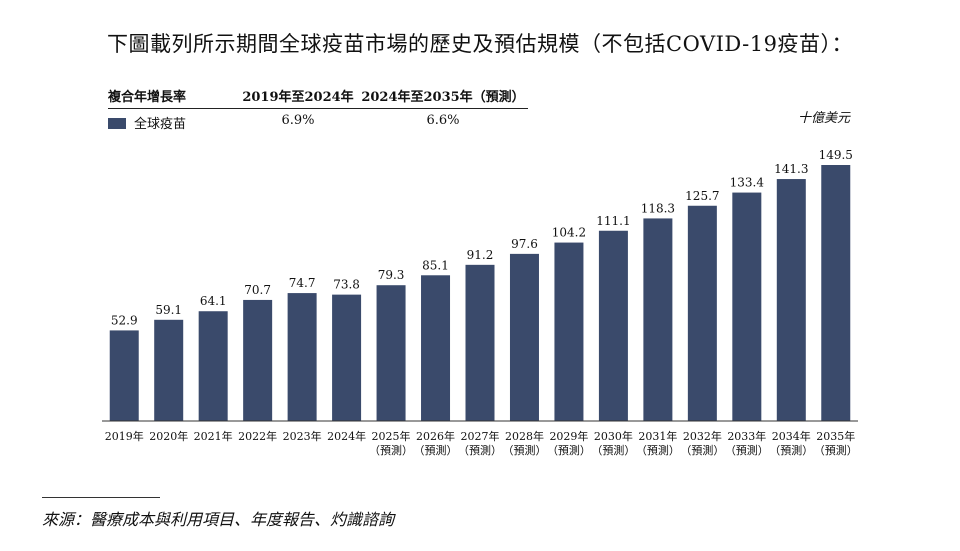 The width and height of the screenshot is (960, 551). I want to click on x-tick-label: 2028年, so click(524, 436).